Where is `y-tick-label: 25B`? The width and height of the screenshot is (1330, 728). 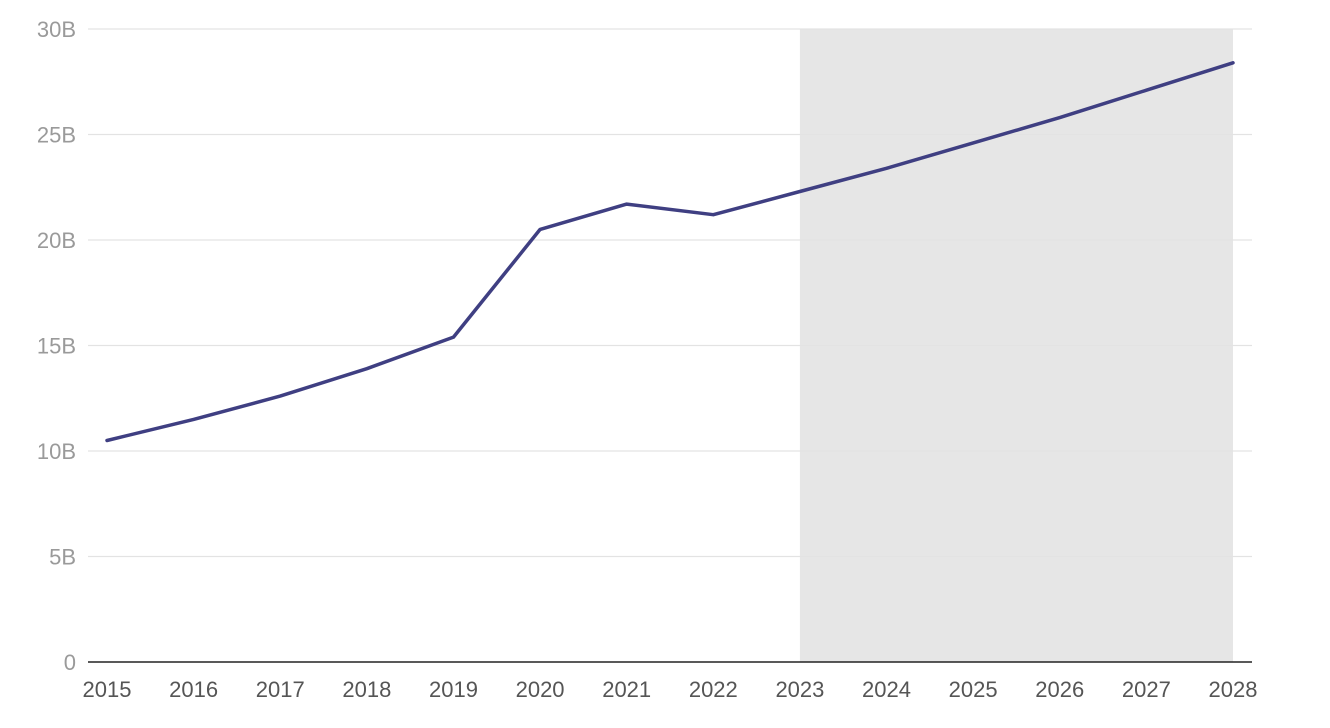
y-tick-label: 25B is located at coordinates (56, 135).